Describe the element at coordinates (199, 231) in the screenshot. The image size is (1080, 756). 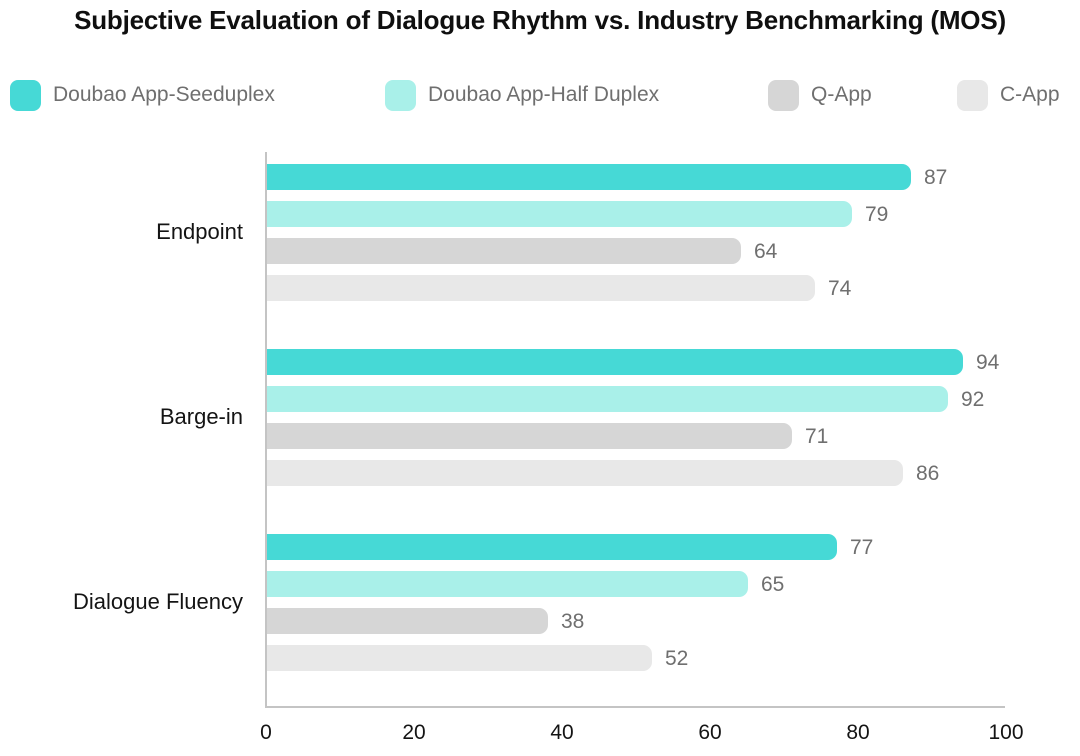
I see `category-label: Endpoint` at that location.